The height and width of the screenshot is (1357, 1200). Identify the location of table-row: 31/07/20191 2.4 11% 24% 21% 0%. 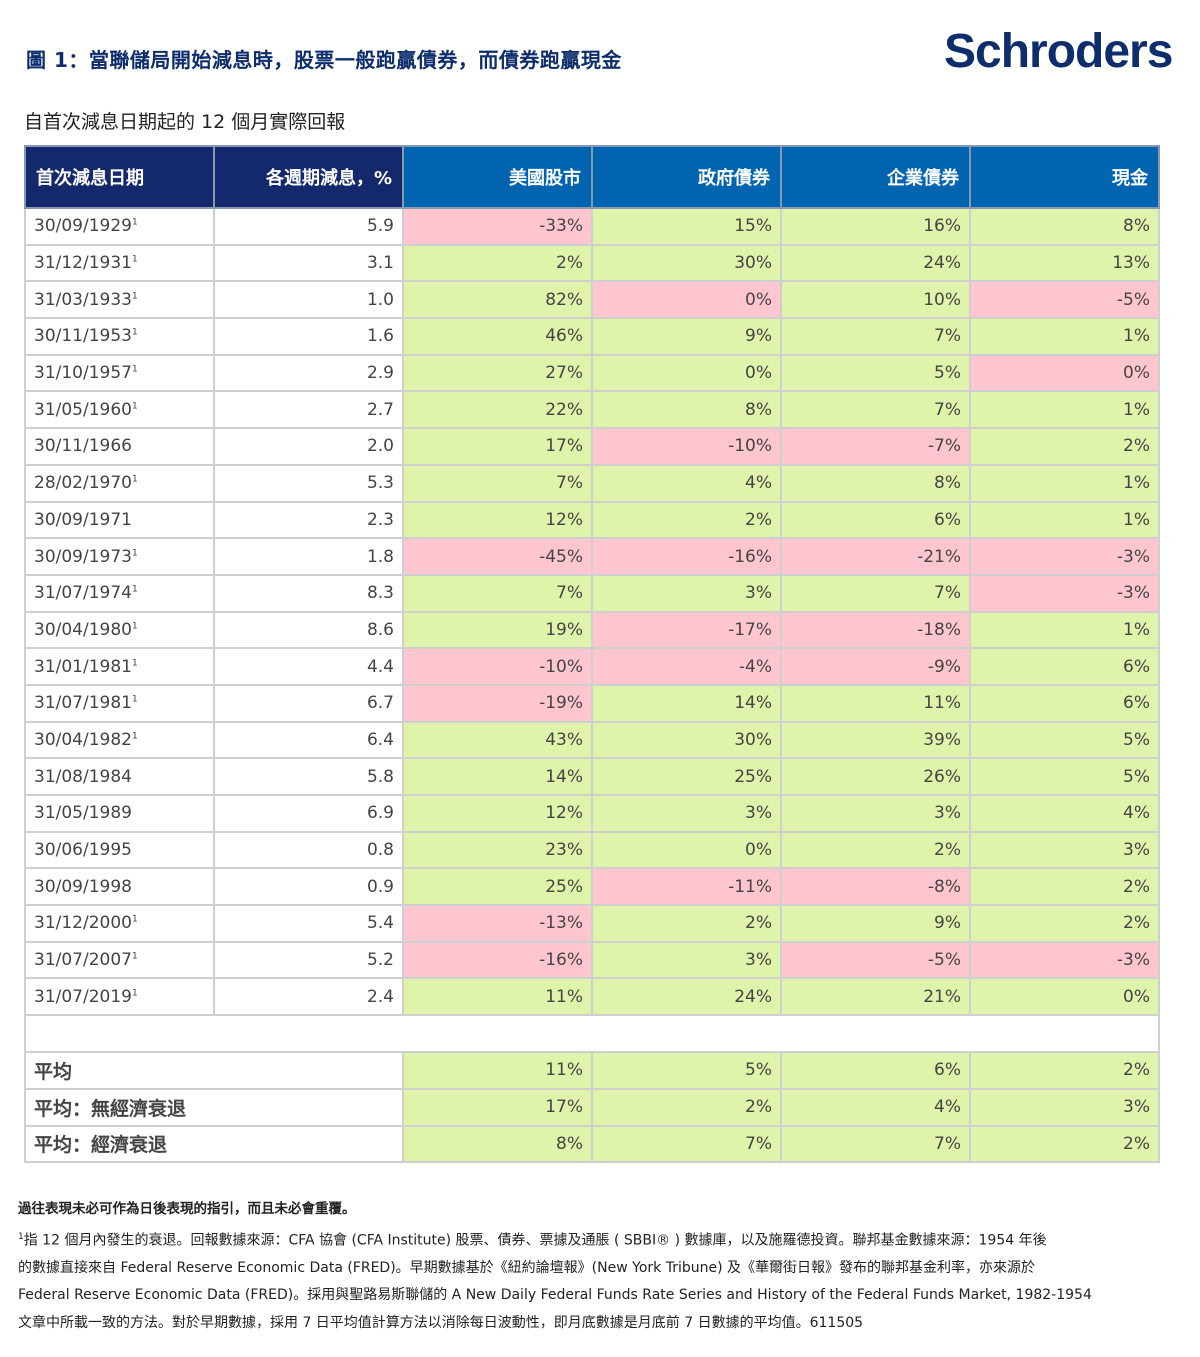
(592, 997).